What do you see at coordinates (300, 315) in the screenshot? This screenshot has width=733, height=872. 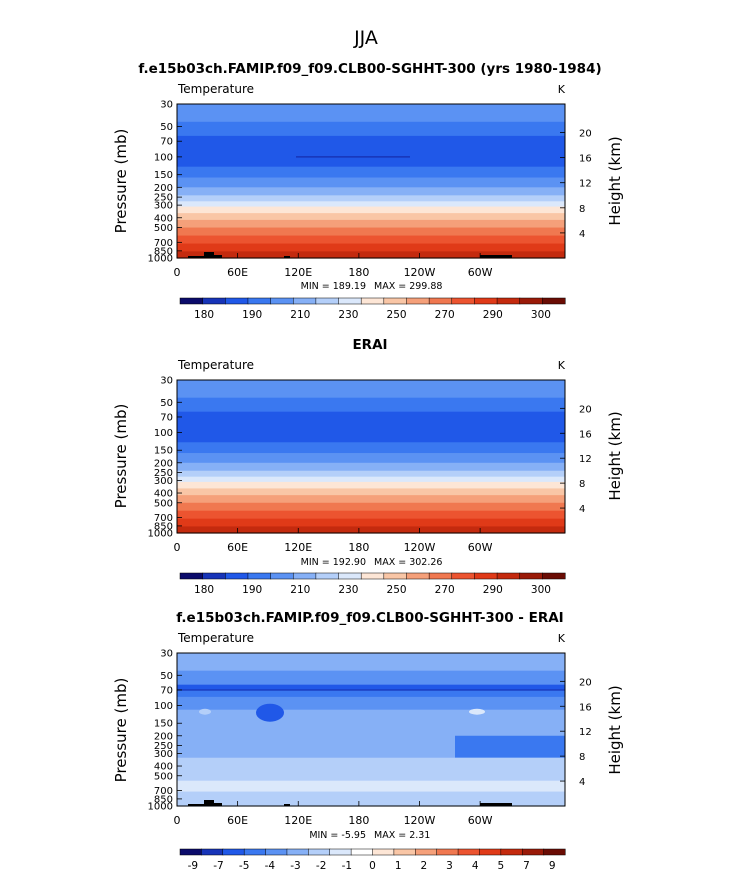 I see `colorbar-label: 210` at bounding box center [300, 315].